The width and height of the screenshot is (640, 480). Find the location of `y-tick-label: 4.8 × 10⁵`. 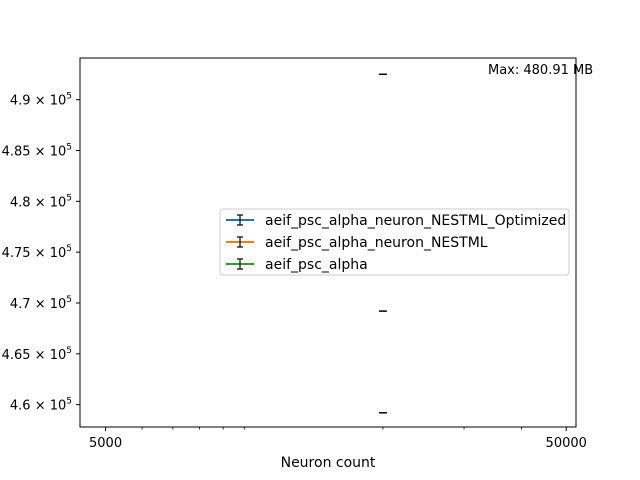

y-tick-label: 4.8 × 10⁵ is located at coordinates (41, 201).